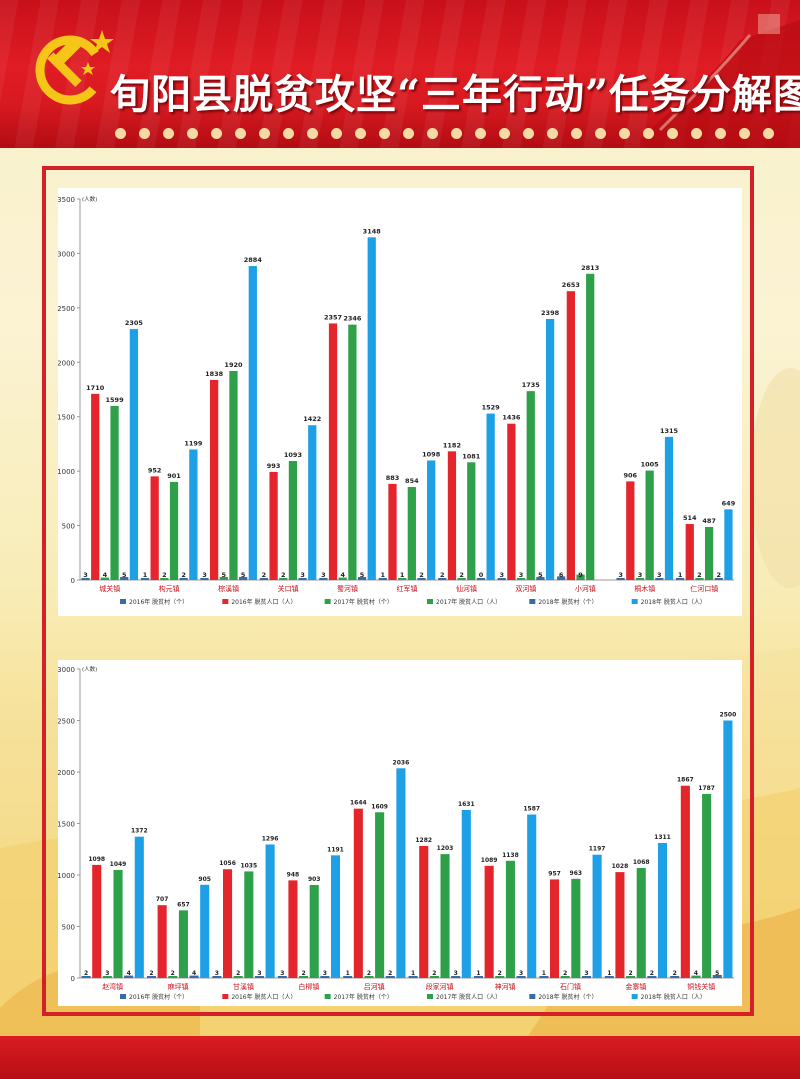 Image resolution: width=800 pixels, height=1079 pixels. What do you see at coordinates (570, 986) in the screenshot?
I see `category-label: 石门镇` at bounding box center [570, 986].